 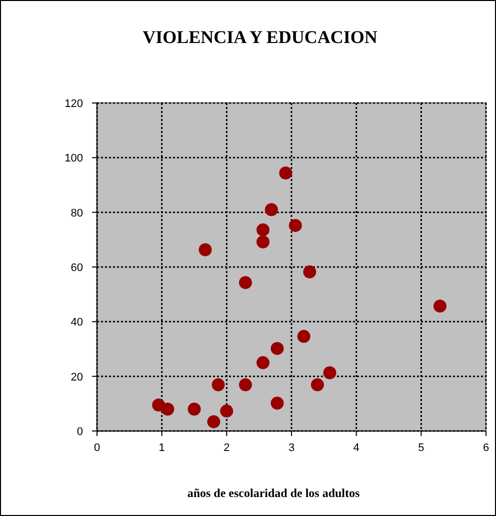 I want to click on x-tick-label: 5, so click(x=421, y=448).